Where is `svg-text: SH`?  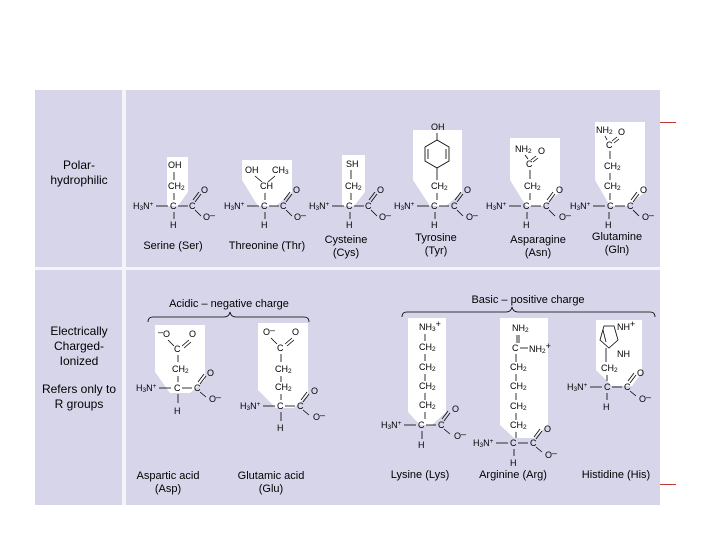 svg-text: SH is located at coordinates (352, 164).